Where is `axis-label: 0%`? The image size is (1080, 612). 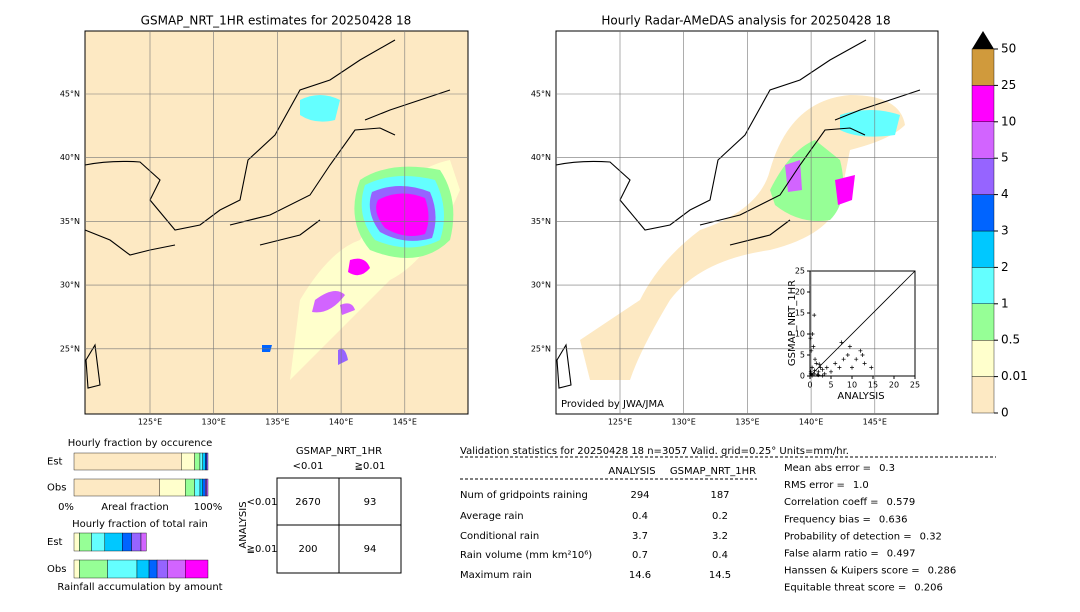
axis-label: 0% is located at coordinates (66, 507).